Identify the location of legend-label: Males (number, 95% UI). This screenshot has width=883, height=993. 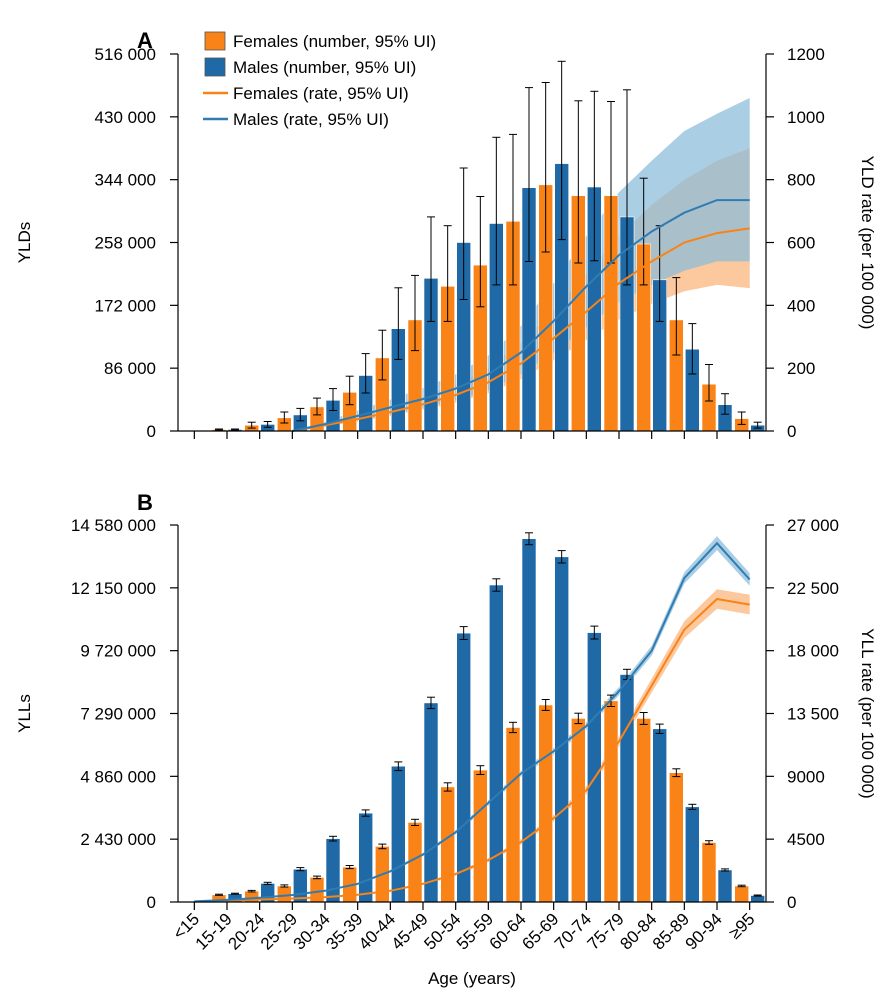
(324, 67).